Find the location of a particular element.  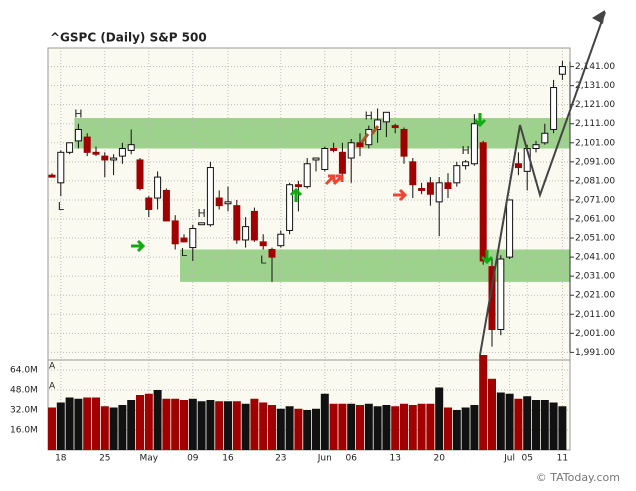

x-tick-label: 13 is located at coordinates (394, 459).